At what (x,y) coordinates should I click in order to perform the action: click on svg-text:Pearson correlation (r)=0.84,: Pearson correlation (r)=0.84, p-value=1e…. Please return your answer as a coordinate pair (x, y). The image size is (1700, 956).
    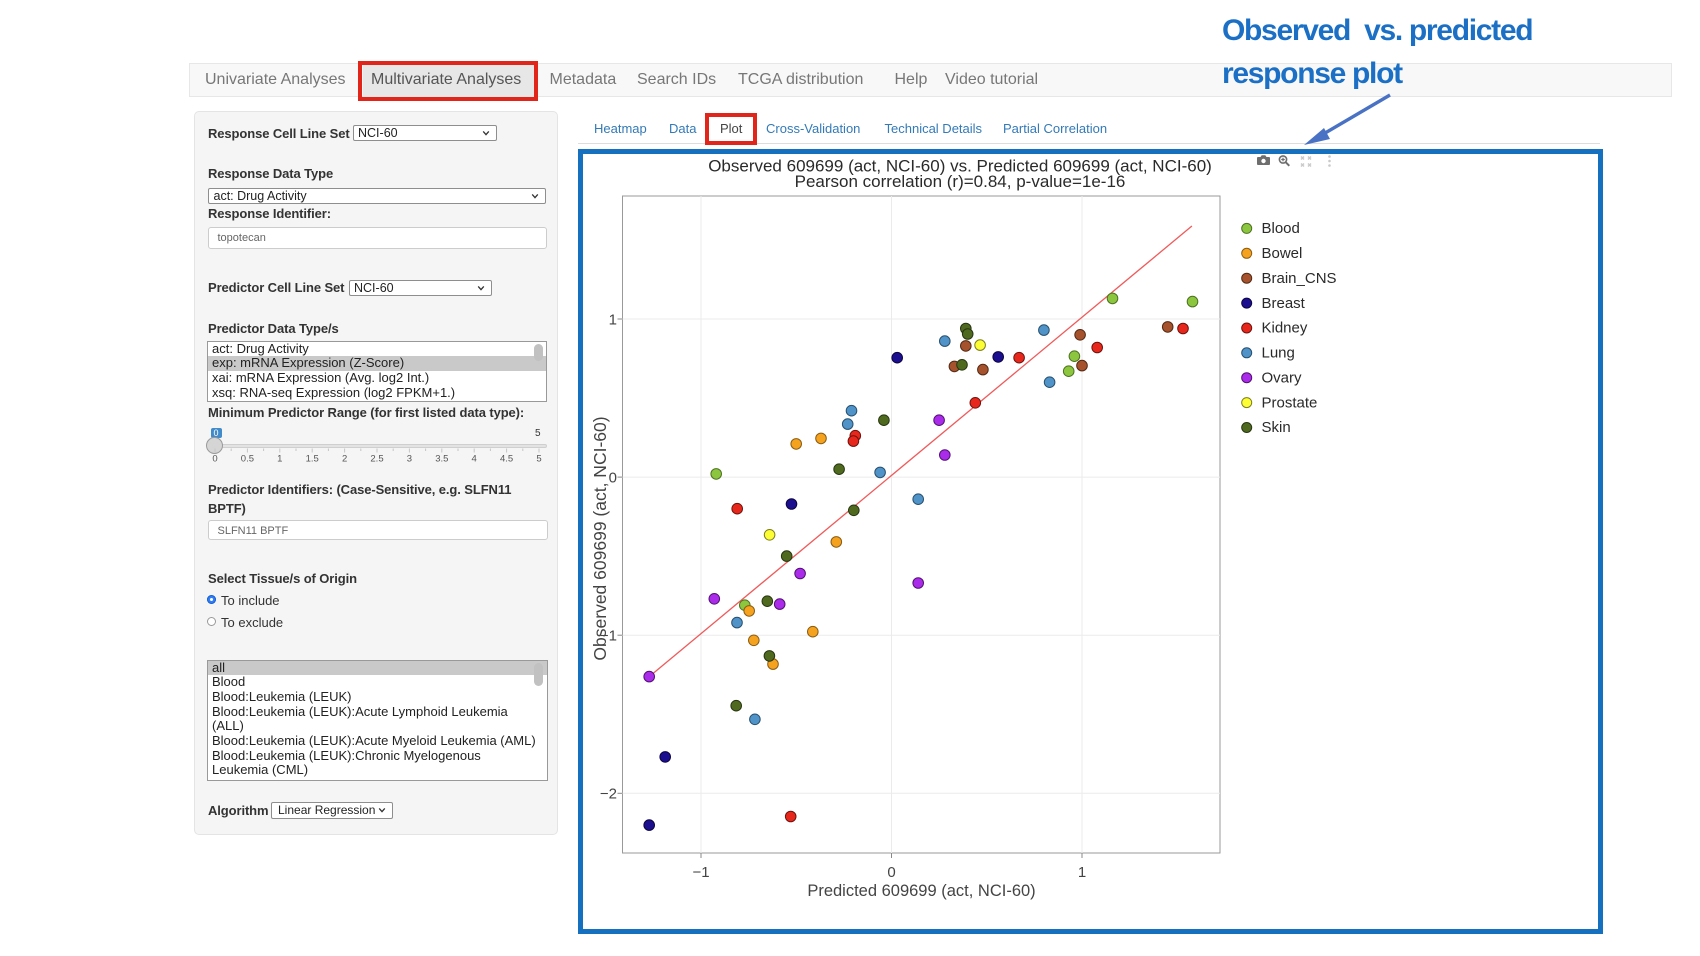
    Looking at the image, I should click on (960, 181).